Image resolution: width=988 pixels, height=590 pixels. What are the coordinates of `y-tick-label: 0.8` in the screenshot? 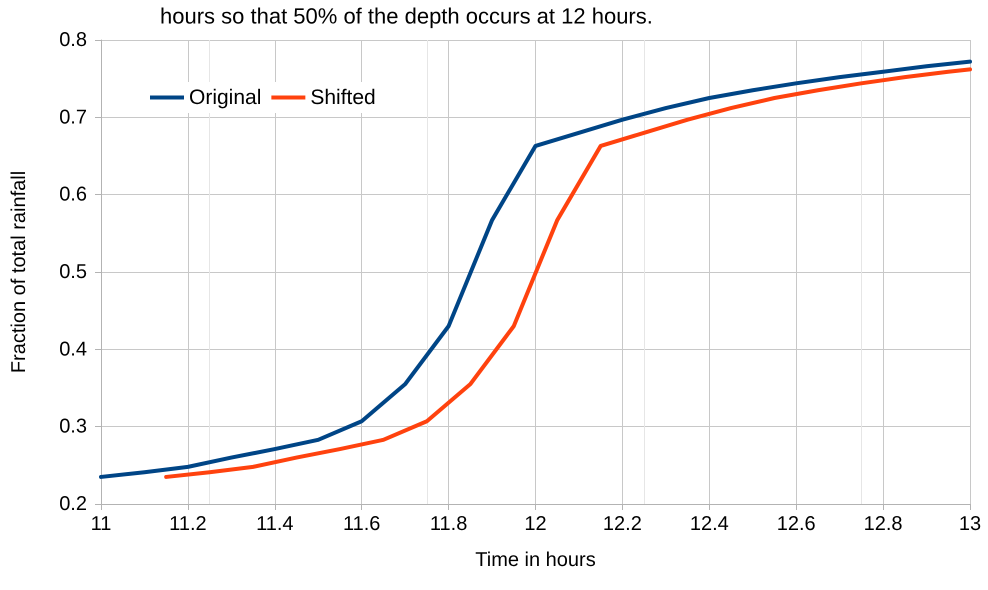 It's located at (73, 40).